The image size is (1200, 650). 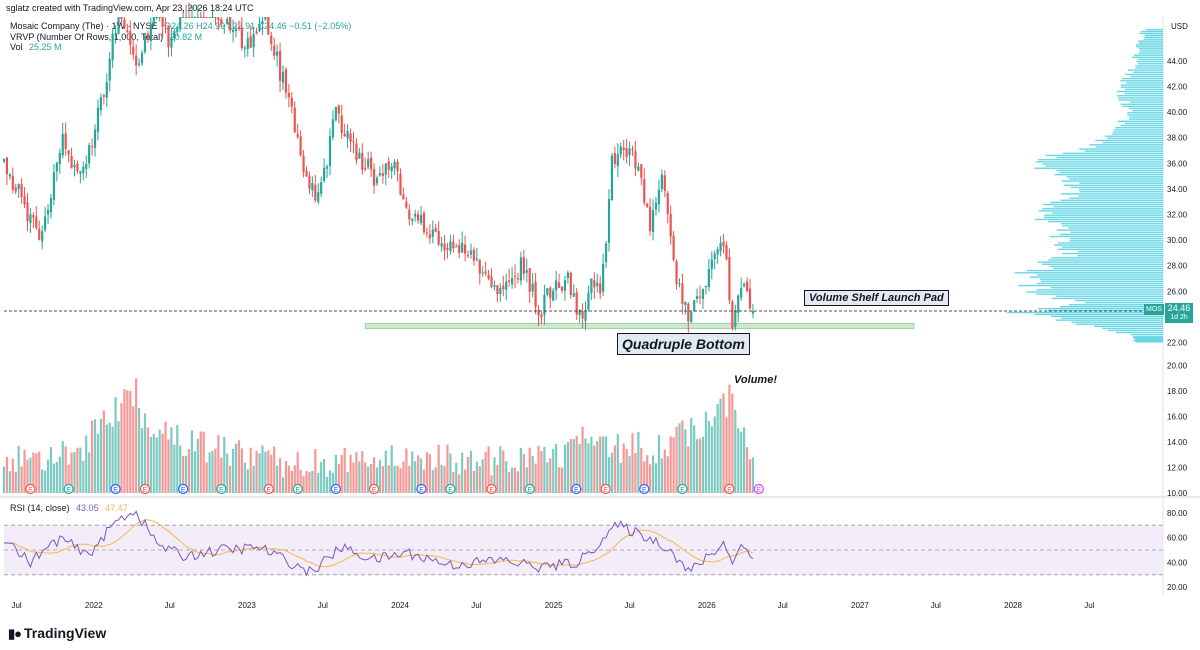 What do you see at coordinates (876, 298) in the screenshot?
I see `volume-shelf-callout: Volume Shelf Launch Pad` at bounding box center [876, 298].